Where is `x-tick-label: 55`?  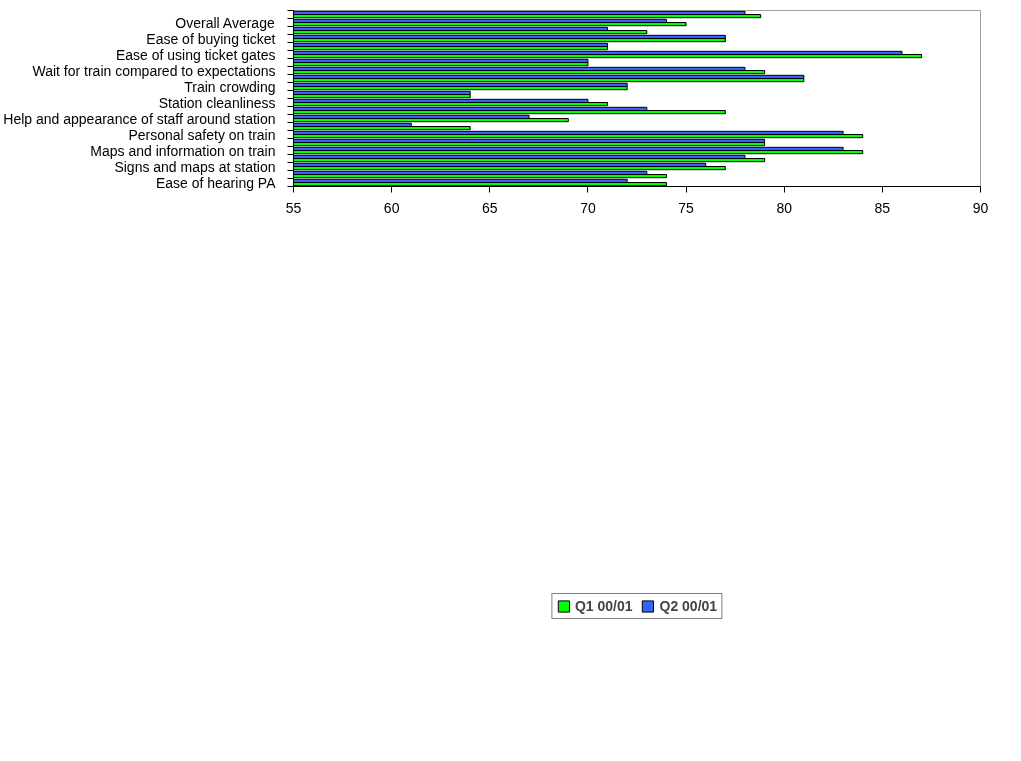 x-tick-label: 55 is located at coordinates (293, 207).